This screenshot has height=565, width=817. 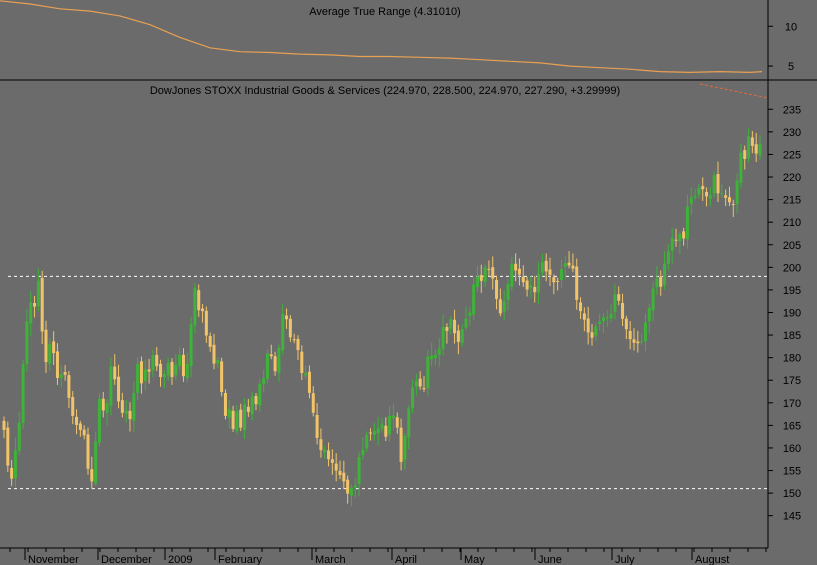 What do you see at coordinates (791, 27) in the screenshot?
I see `atr-y-tick-label: 10` at bounding box center [791, 27].